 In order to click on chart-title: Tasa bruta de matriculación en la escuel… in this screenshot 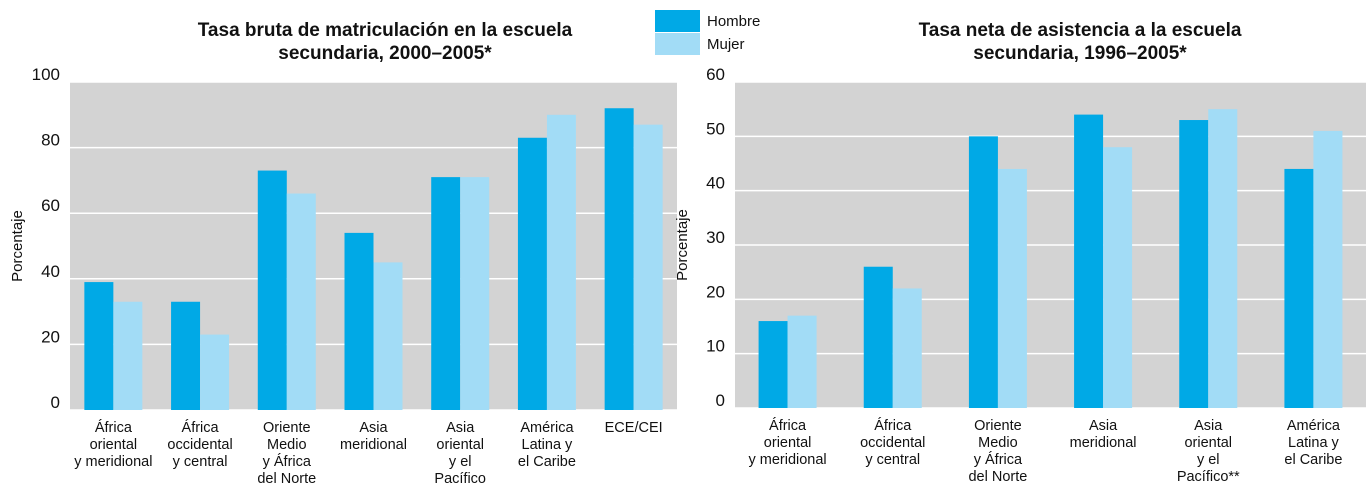, I will do `click(385, 42)`.